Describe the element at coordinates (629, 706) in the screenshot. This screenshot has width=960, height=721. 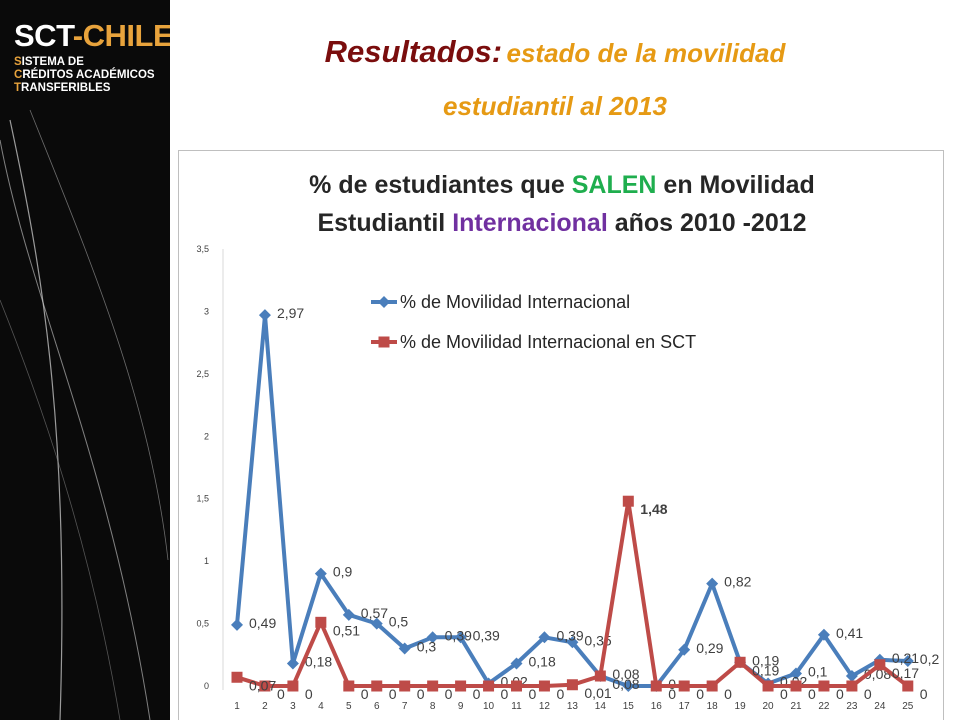
I see `x-tick-label: 15` at that location.